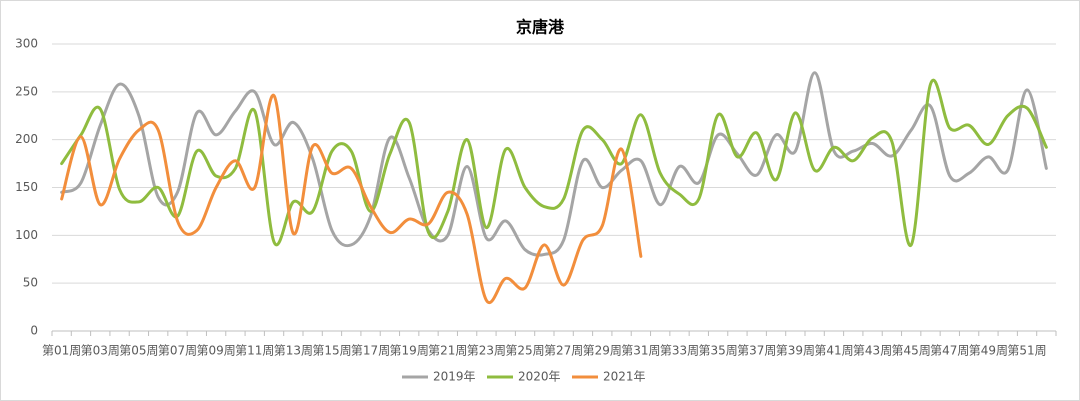 The width and height of the screenshot is (1080, 401). I want to click on x-tick-label: 第23周, so click(486, 351).